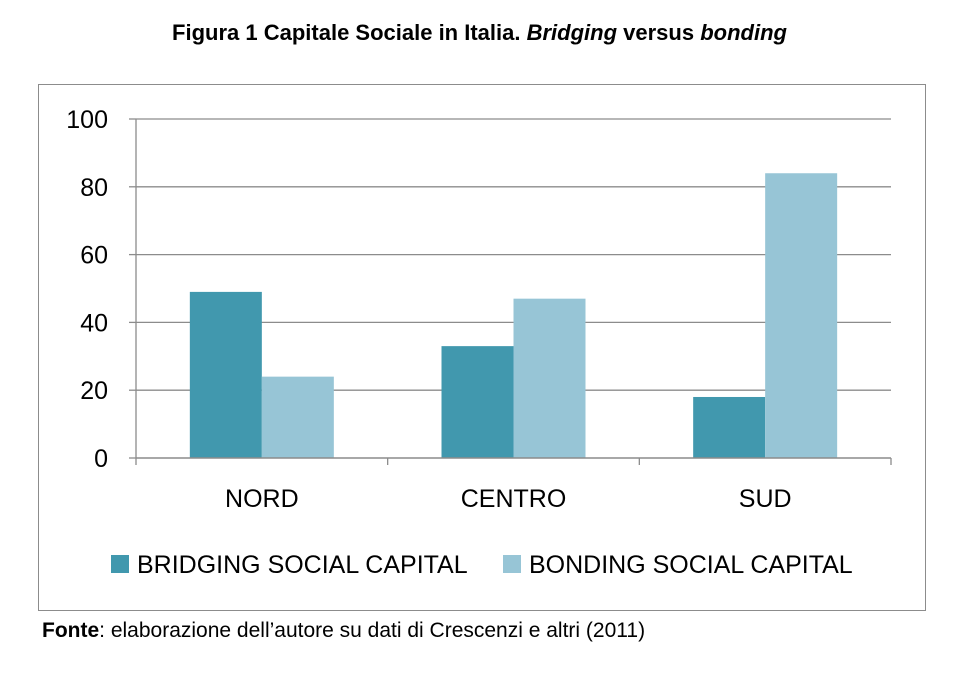 Image resolution: width=959 pixels, height=675 pixels. What do you see at coordinates (297, 417) in the screenshot?
I see `bar-bonding-nord` at bounding box center [297, 417].